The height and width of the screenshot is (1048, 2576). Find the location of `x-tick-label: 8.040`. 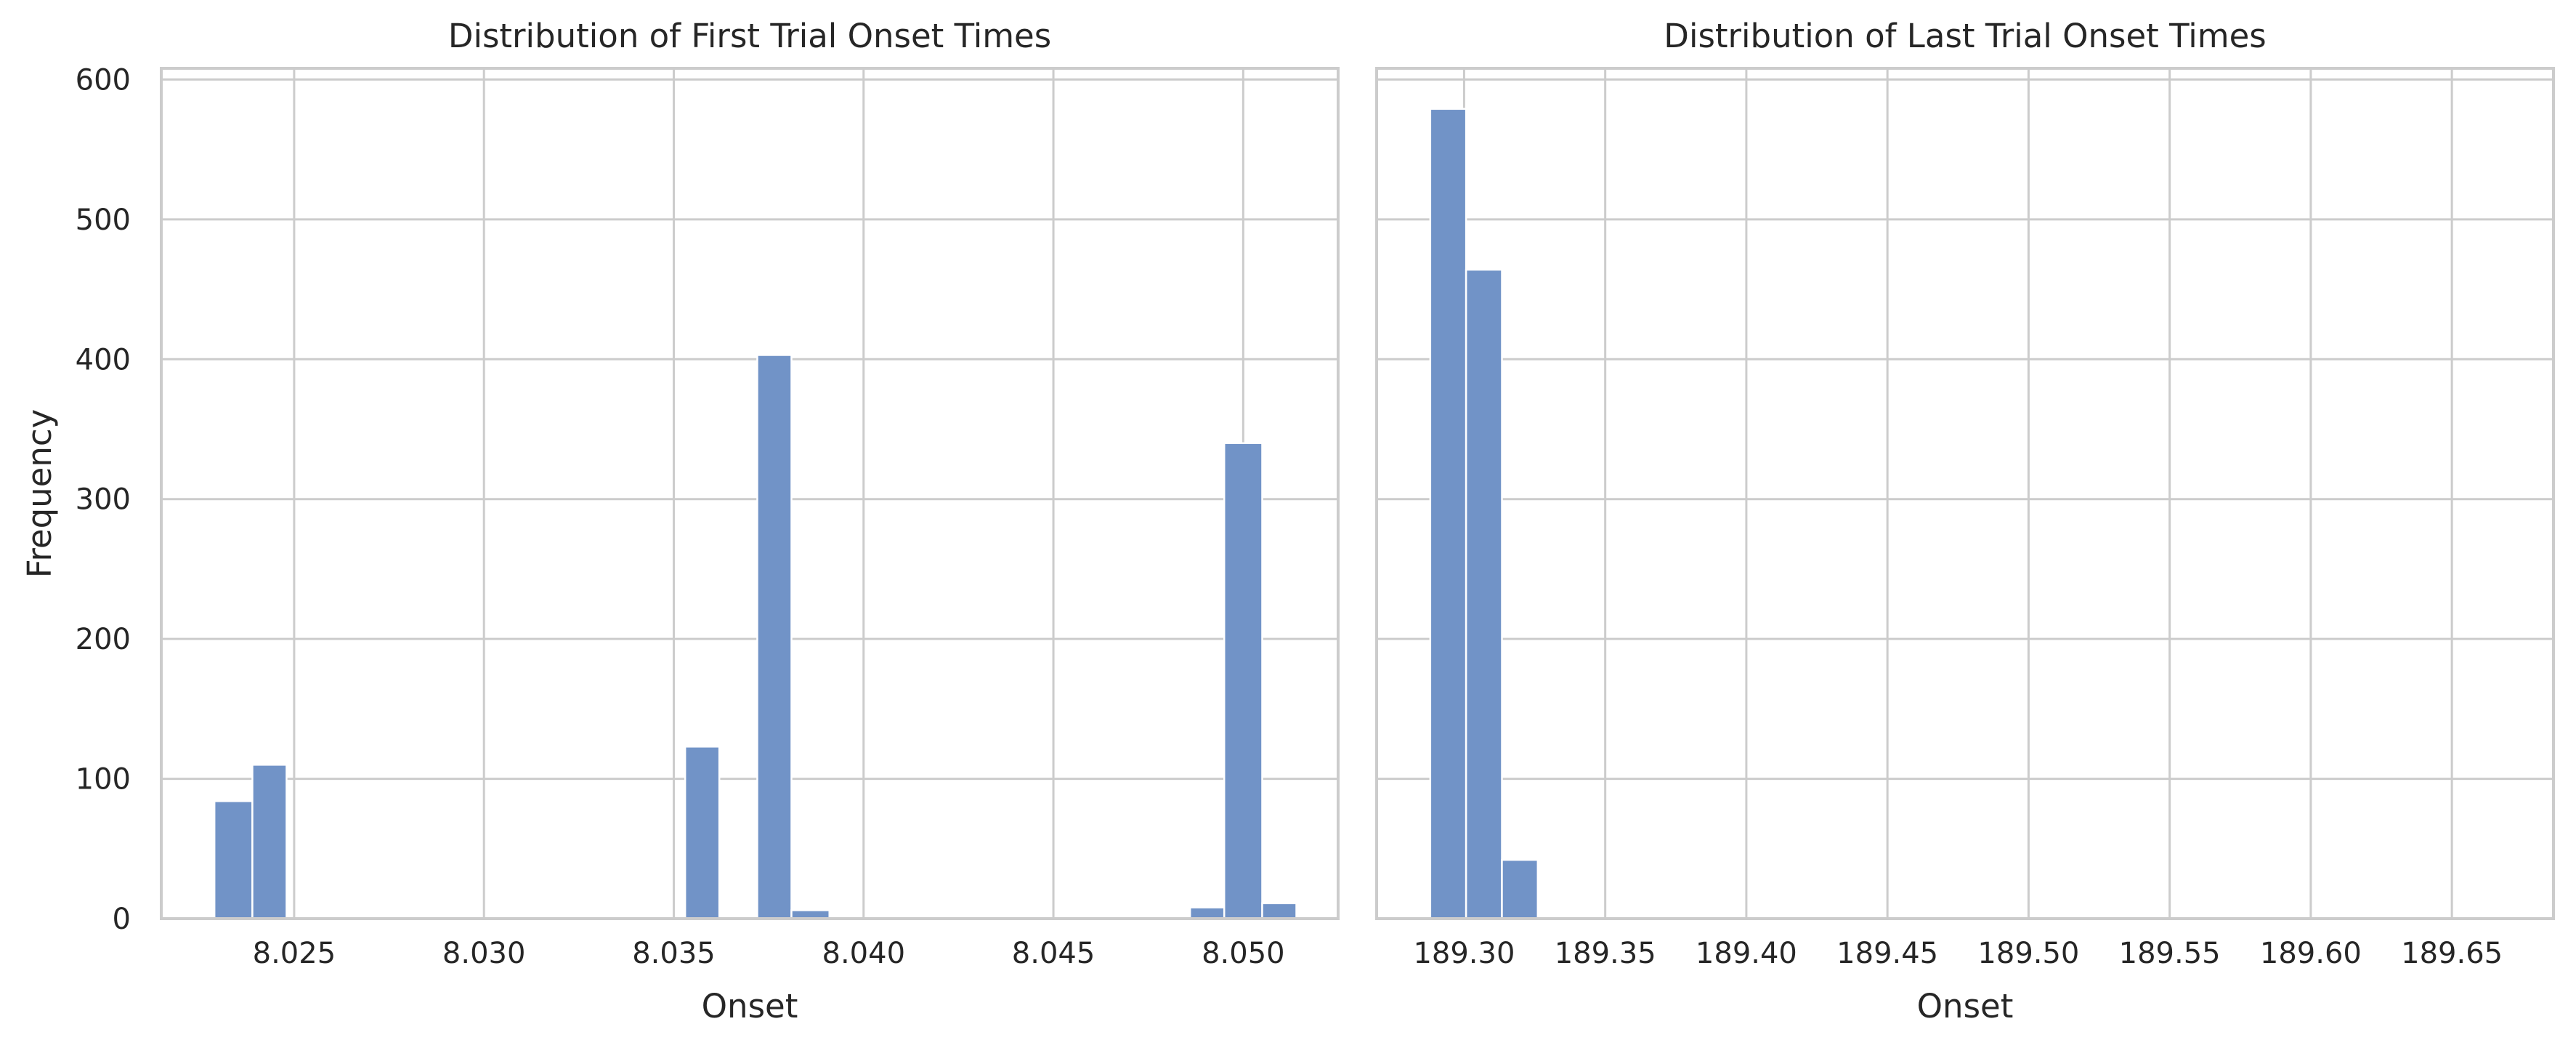

x-tick-label: 8.040 is located at coordinates (864, 953).